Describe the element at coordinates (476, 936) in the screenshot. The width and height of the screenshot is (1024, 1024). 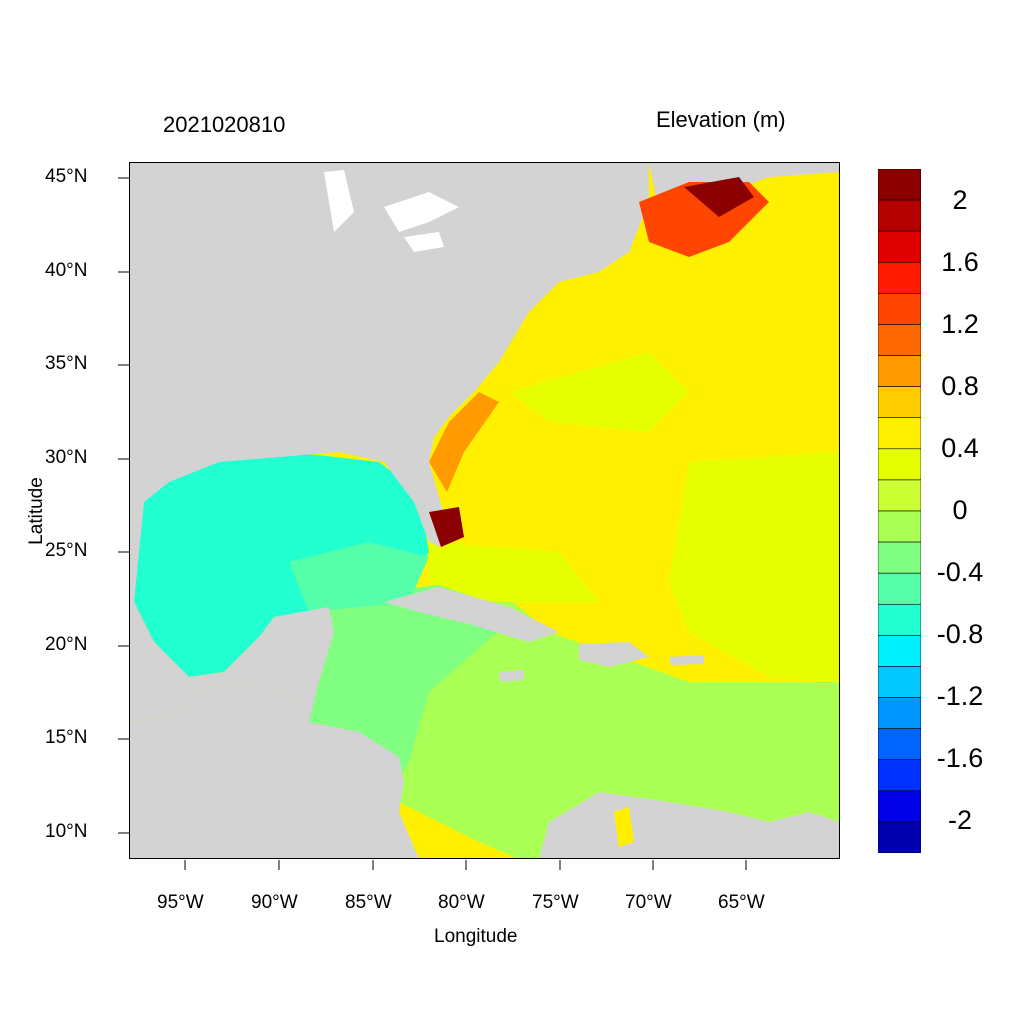
I see `x-axis-title: Longitude` at that location.